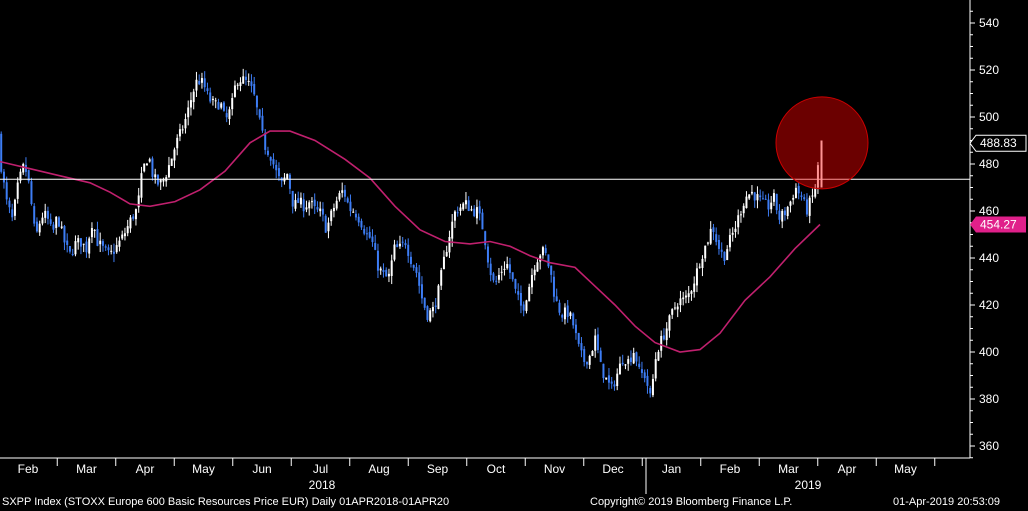  What do you see at coordinates (808, 485) in the screenshot?
I see `x-year-label: 2019` at bounding box center [808, 485].